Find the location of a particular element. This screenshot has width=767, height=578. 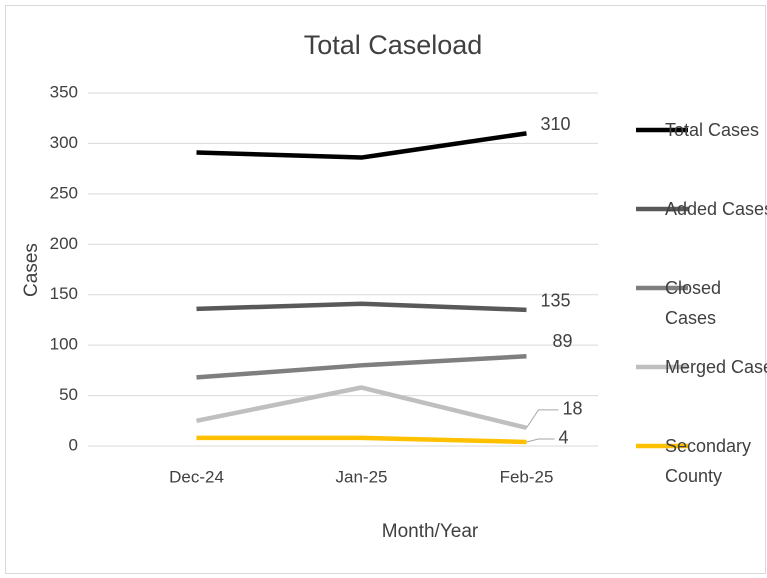

data-label: 18 is located at coordinates (573, 409).